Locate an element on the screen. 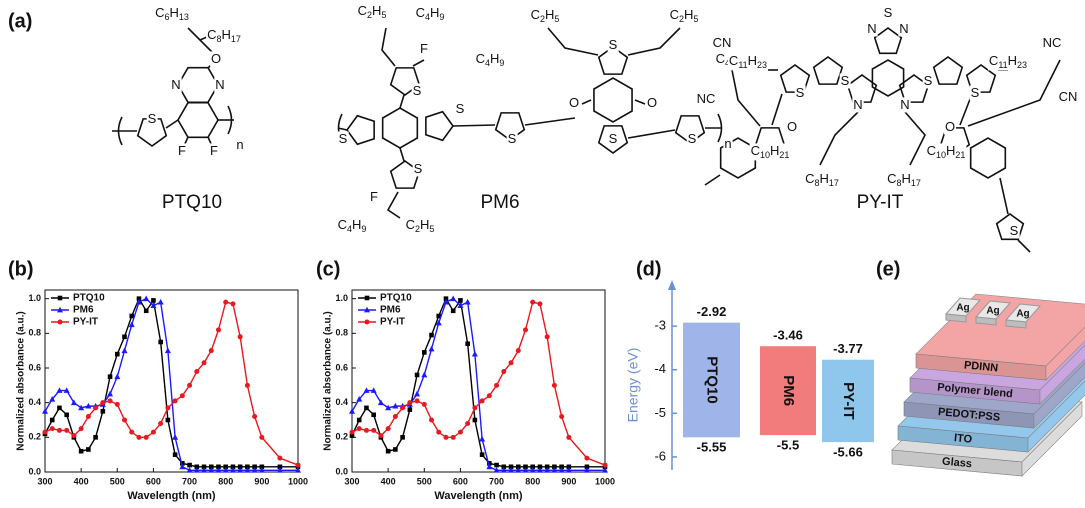 The width and height of the screenshot is (1085, 508). energy-bar is located at coordinates (848, 401).